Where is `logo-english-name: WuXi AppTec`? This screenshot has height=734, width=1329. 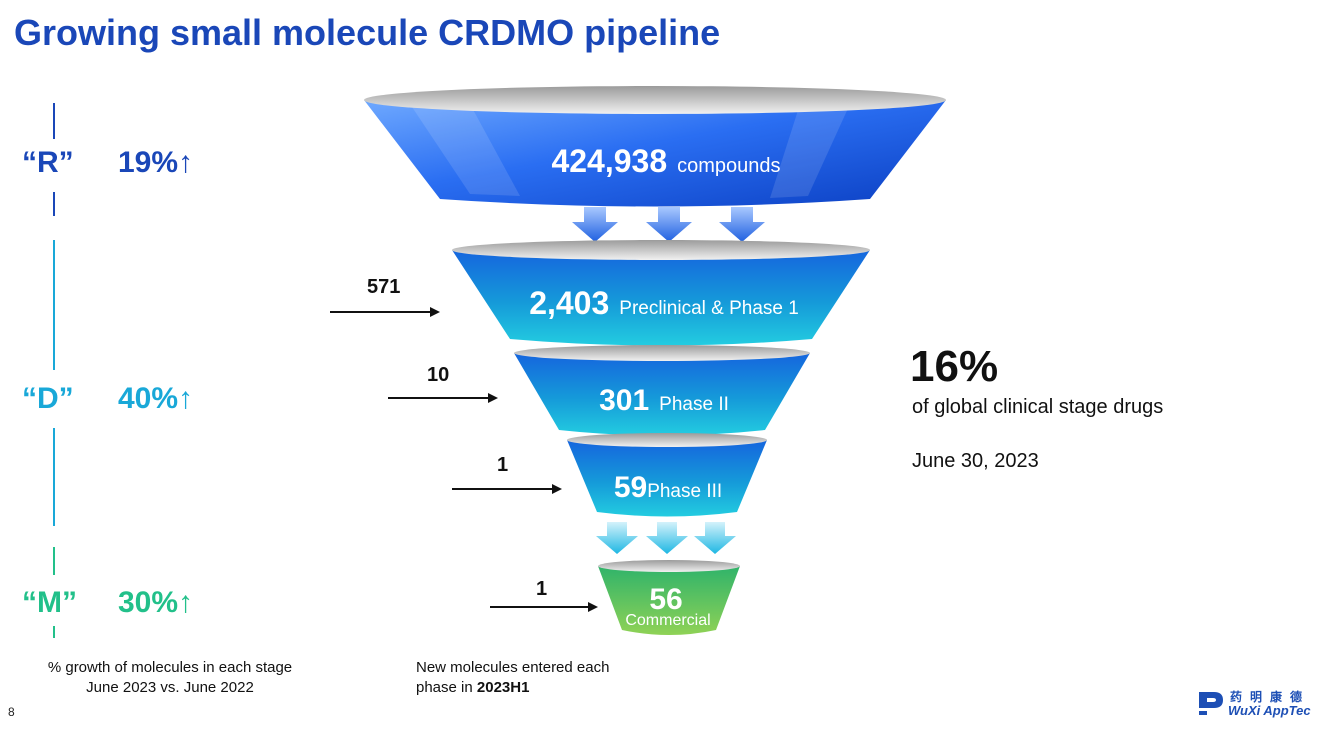
logo-english-name: WuXi AppTec is located at coordinates (1269, 710).